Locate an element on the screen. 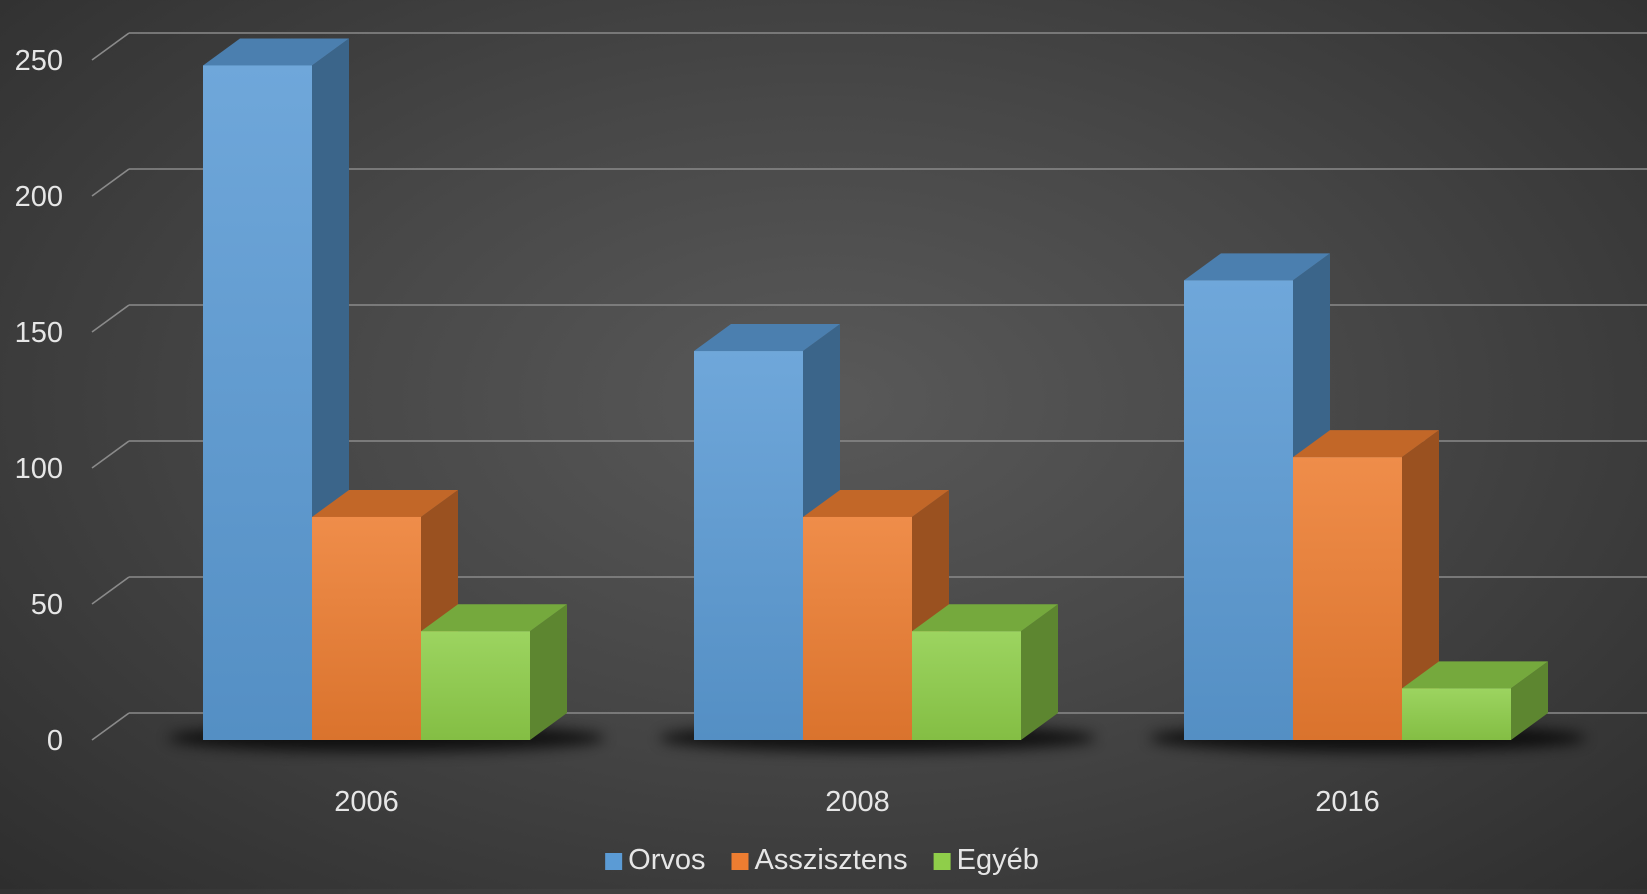  legend-item-egyéb: Egyéb is located at coordinates (986, 860).